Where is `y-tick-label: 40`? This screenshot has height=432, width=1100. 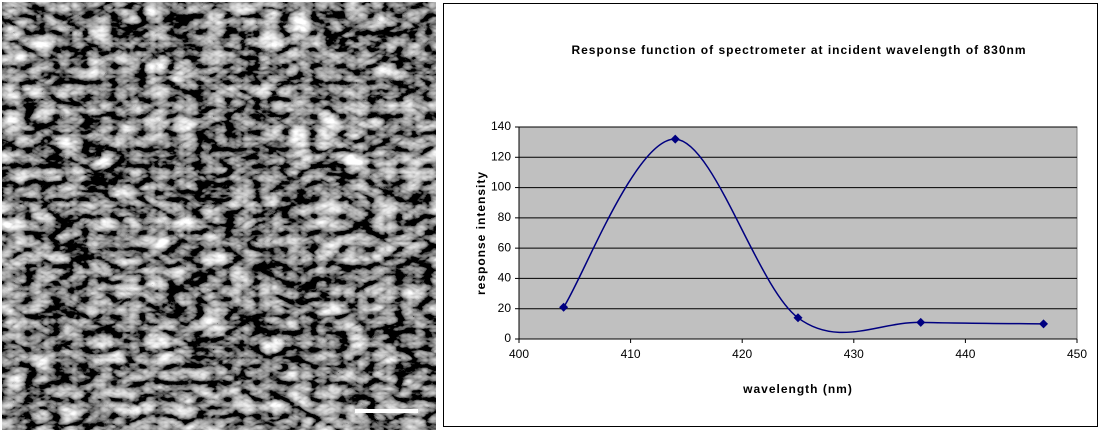 y-tick-label: 40 is located at coordinates (505, 278).